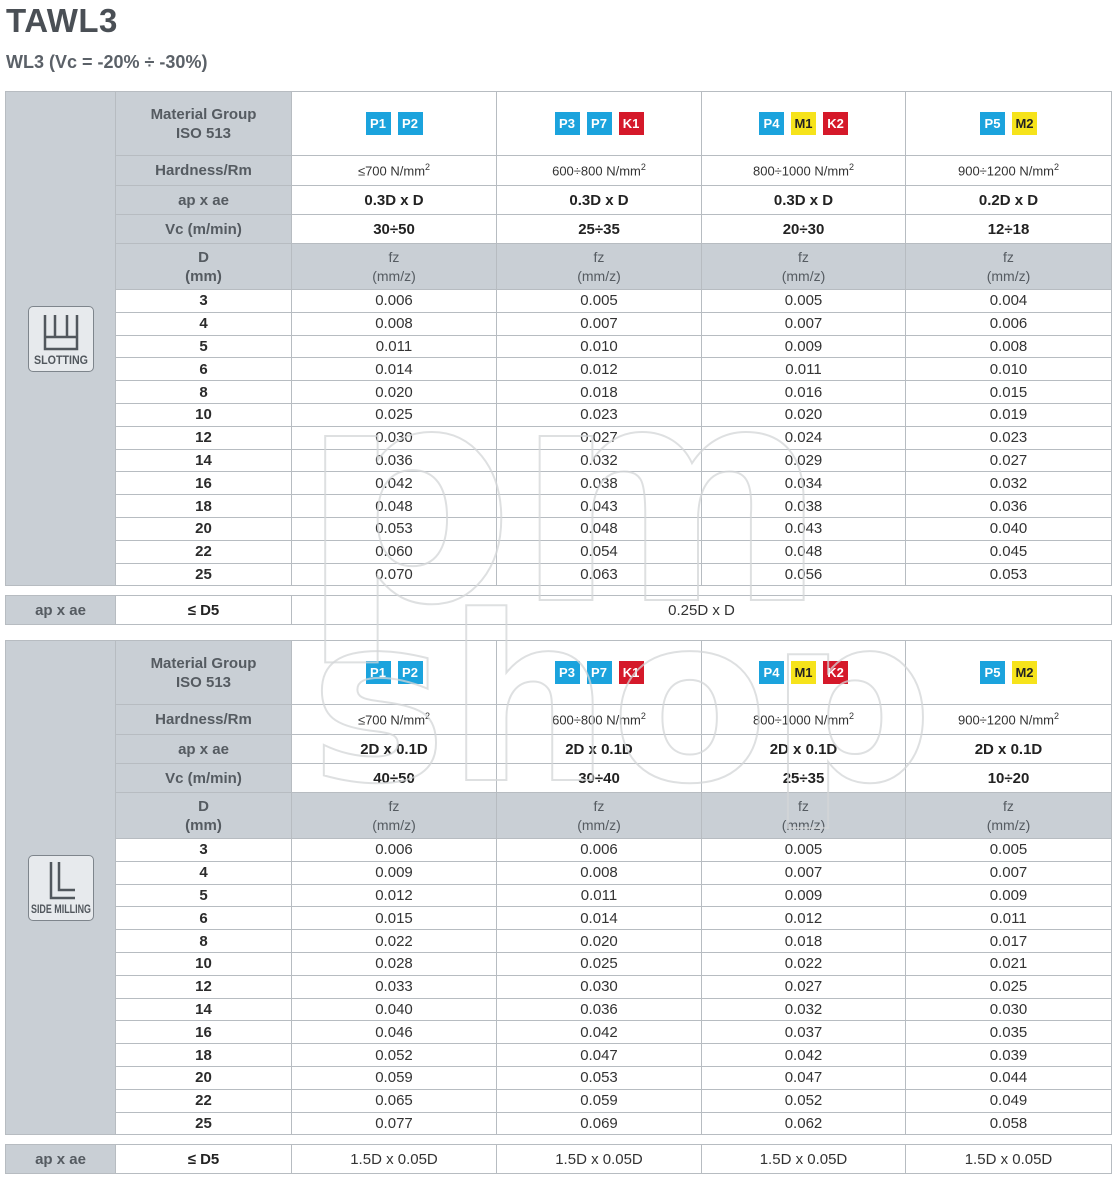 The image size is (1114, 1180). I want to click on fz-value: 0.012, so click(803, 918).